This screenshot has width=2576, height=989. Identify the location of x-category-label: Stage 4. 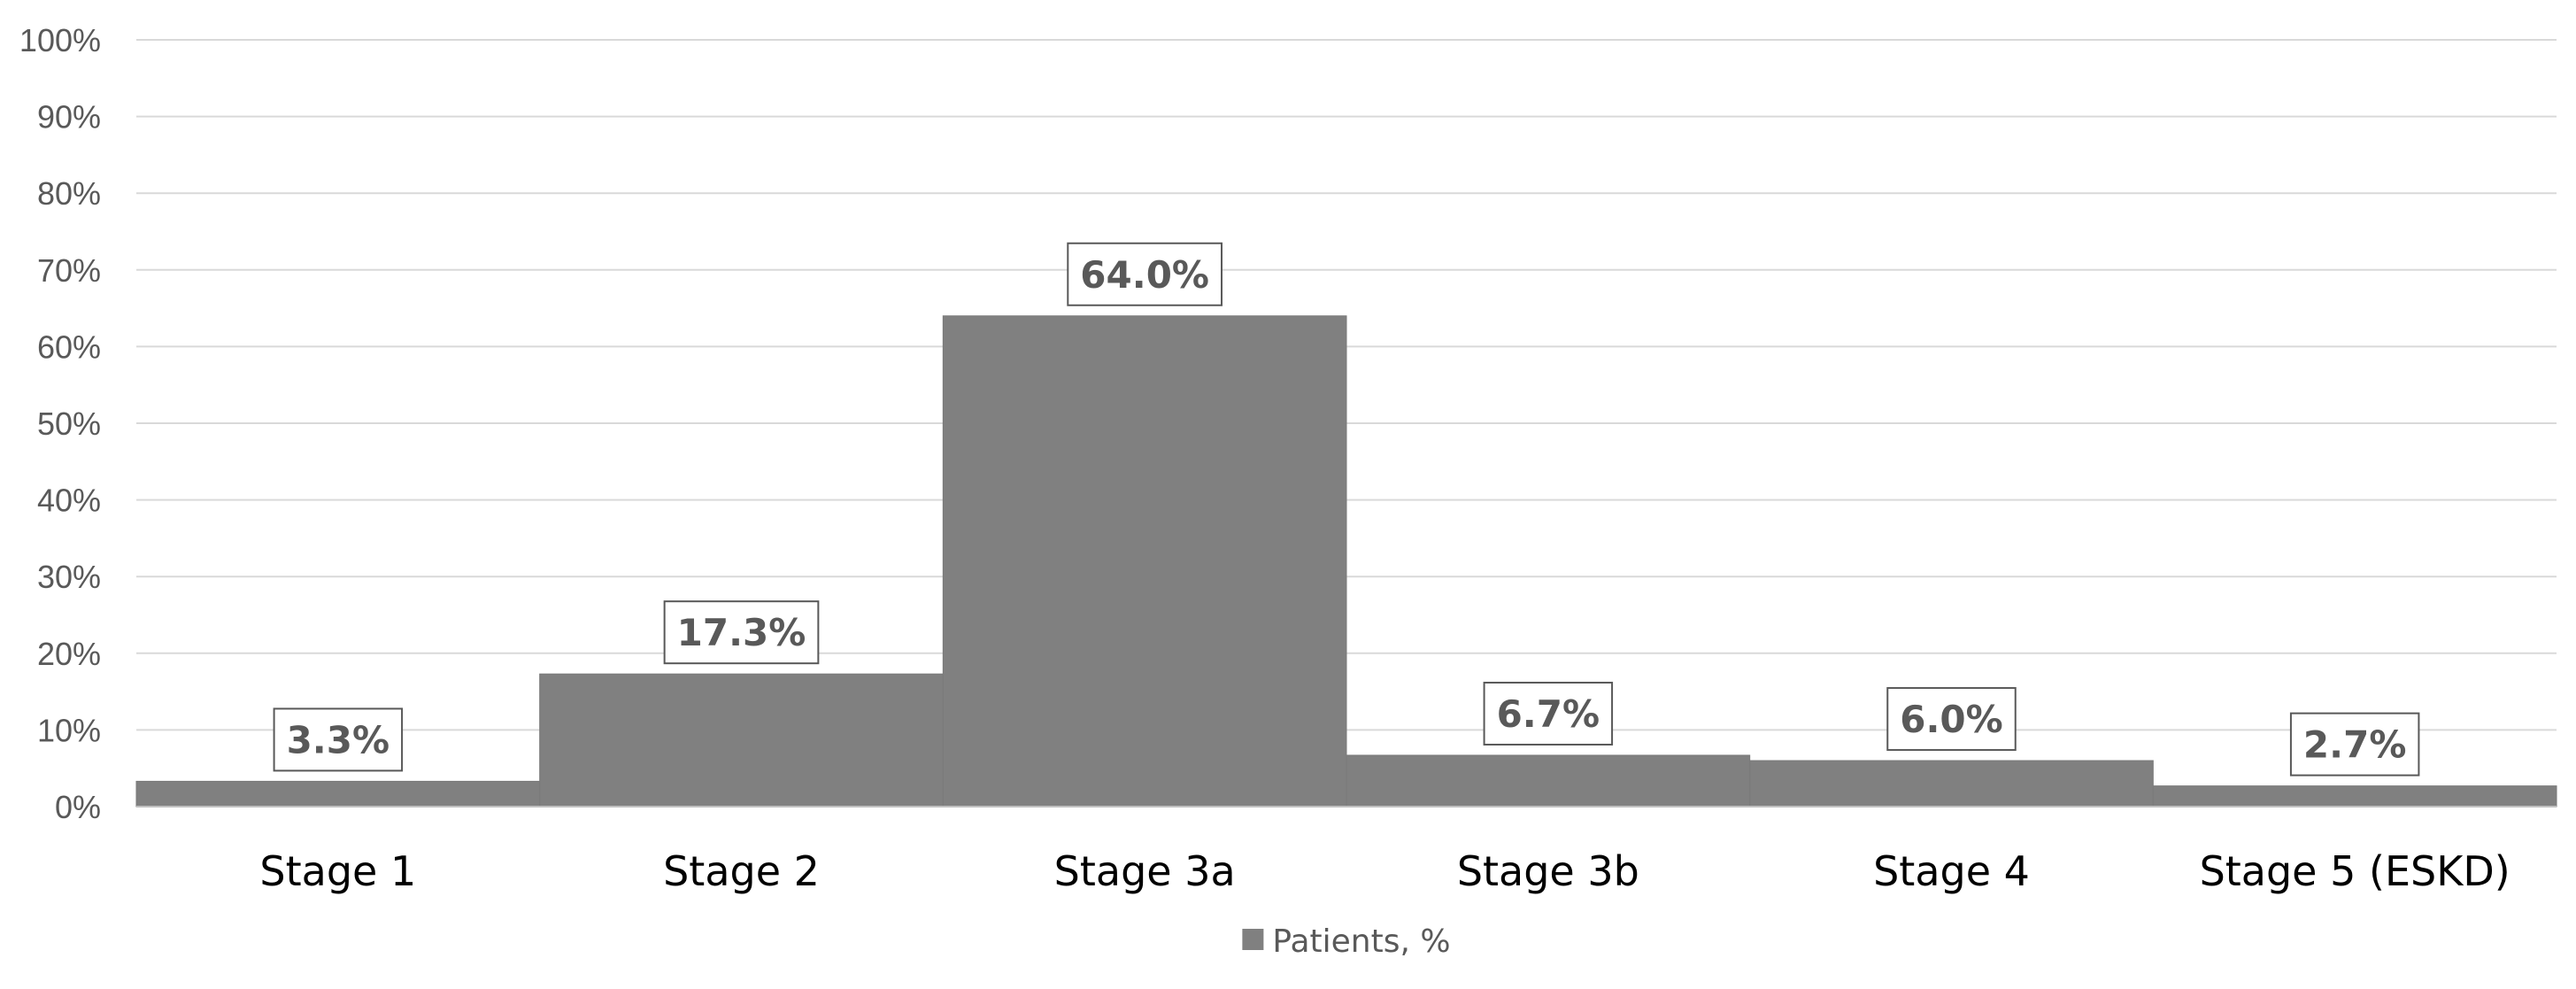
(1951, 871).